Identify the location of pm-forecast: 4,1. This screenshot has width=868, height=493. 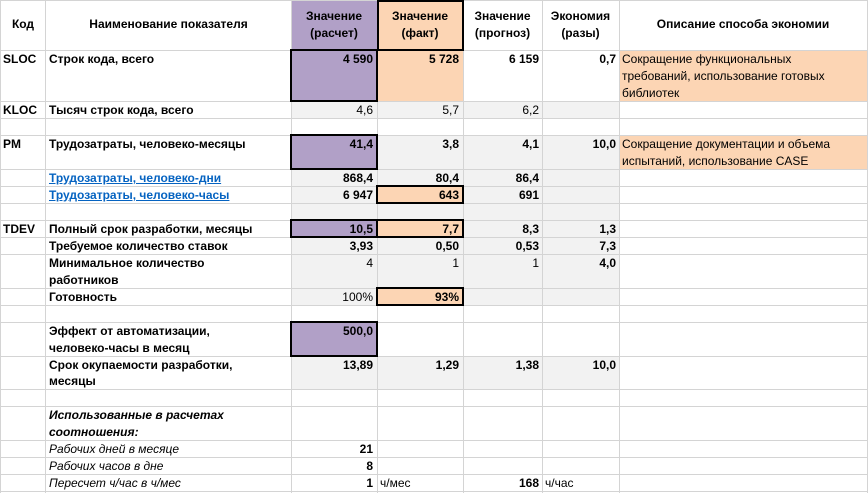
(530, 144).